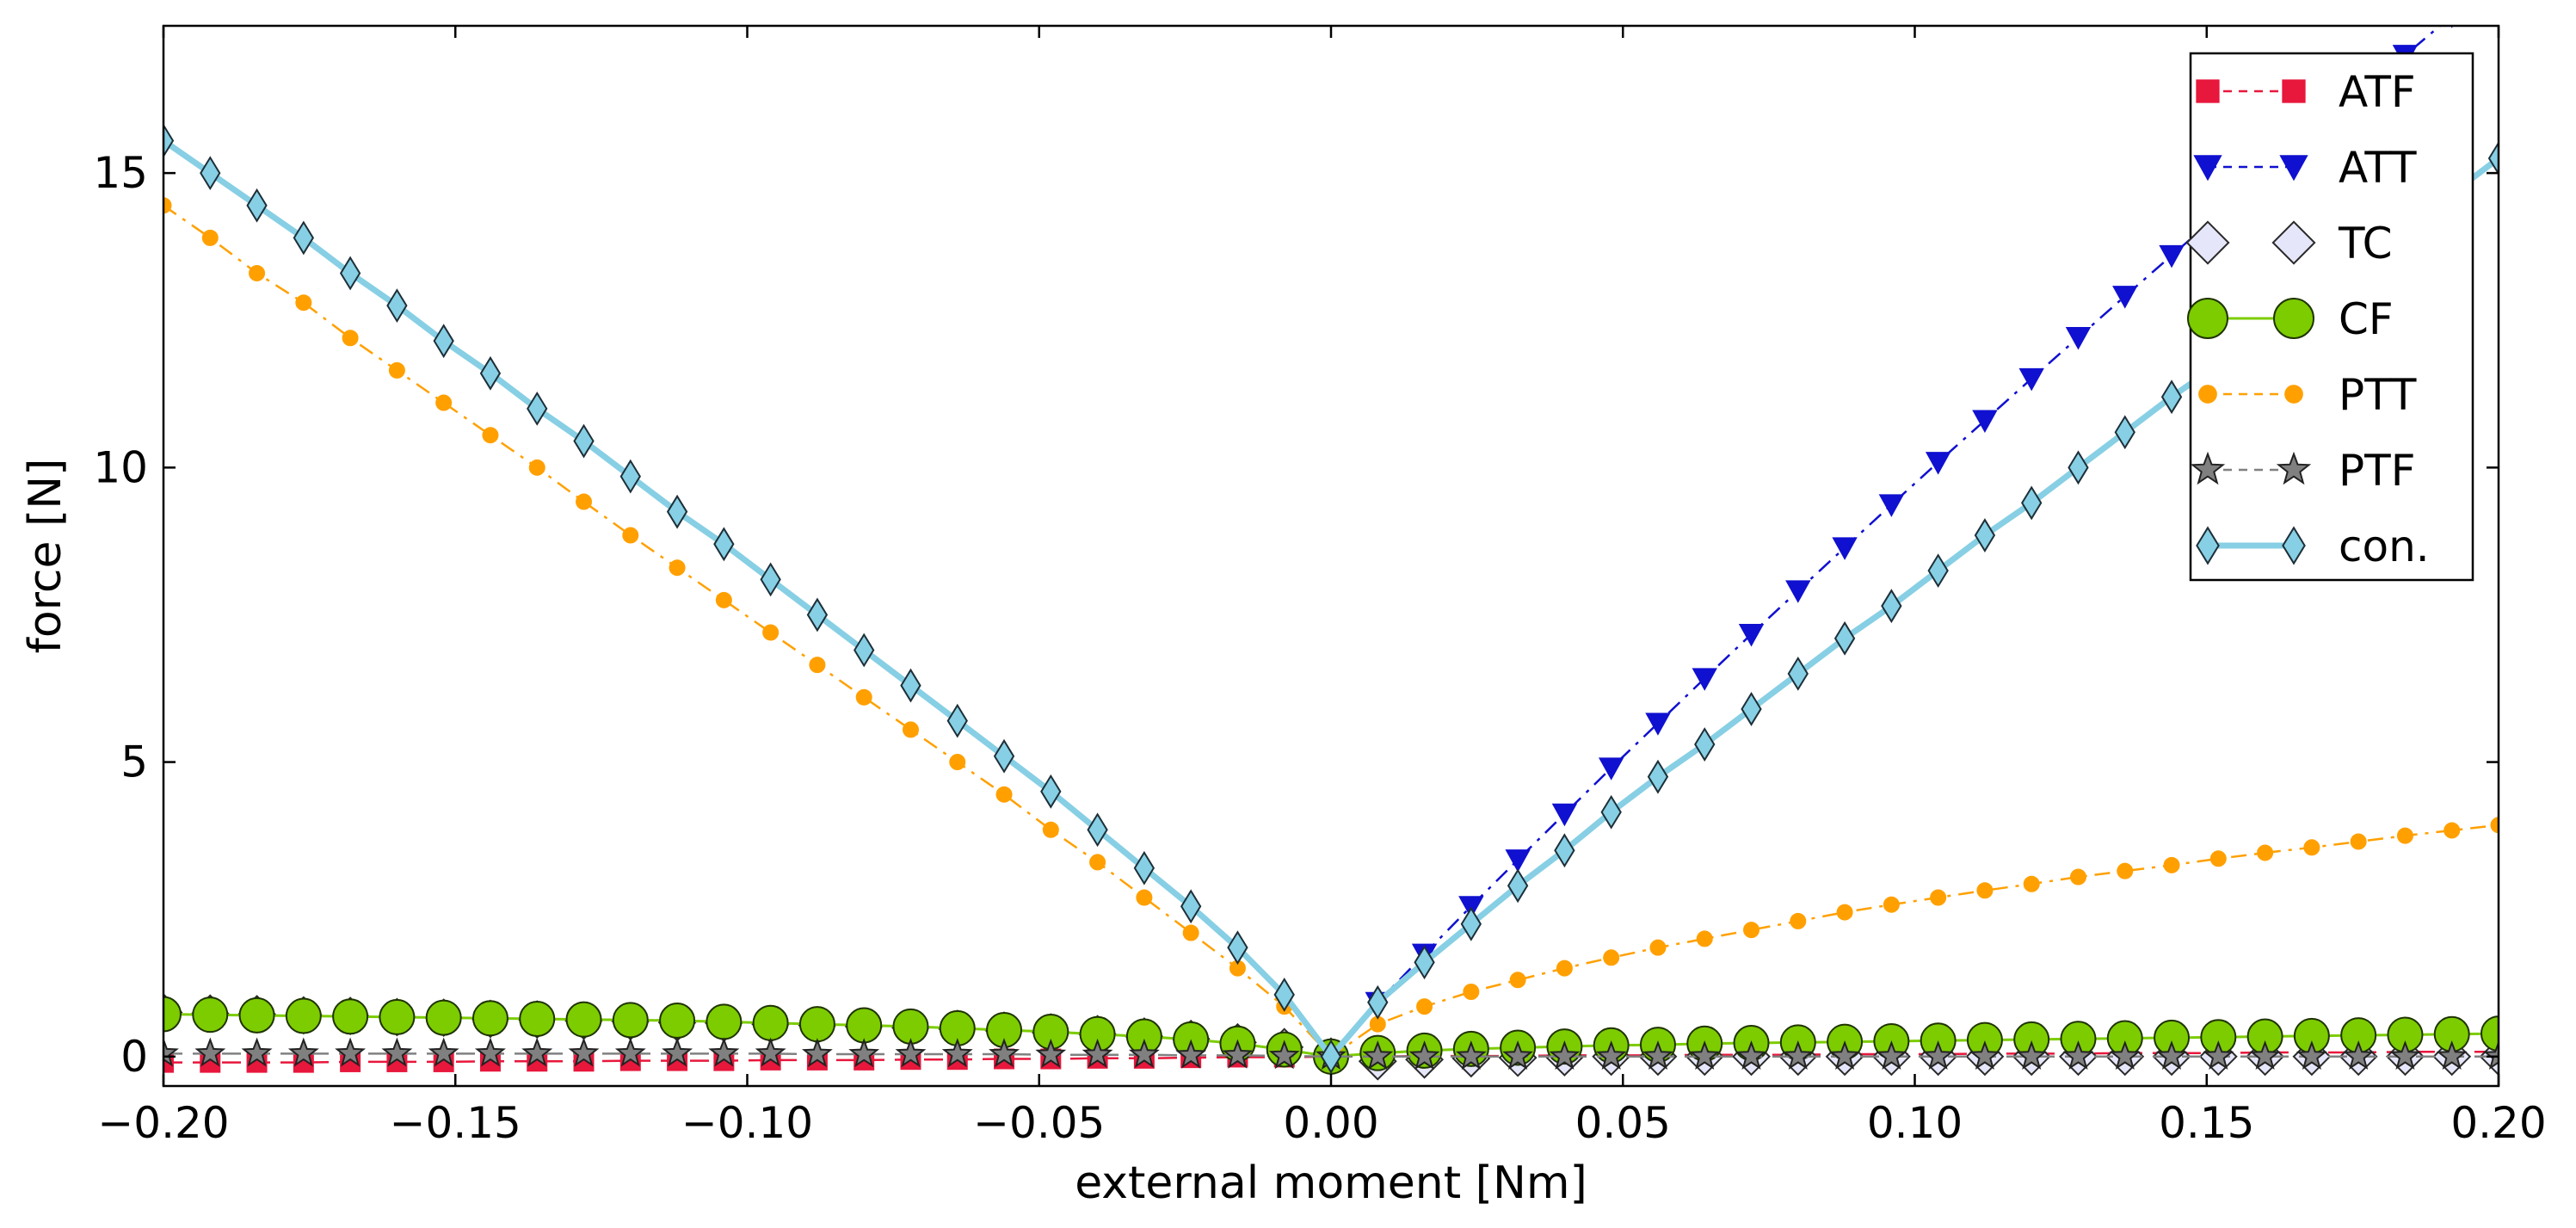  I want to click on legend-label-atf: ATF, so click(2378, 92).